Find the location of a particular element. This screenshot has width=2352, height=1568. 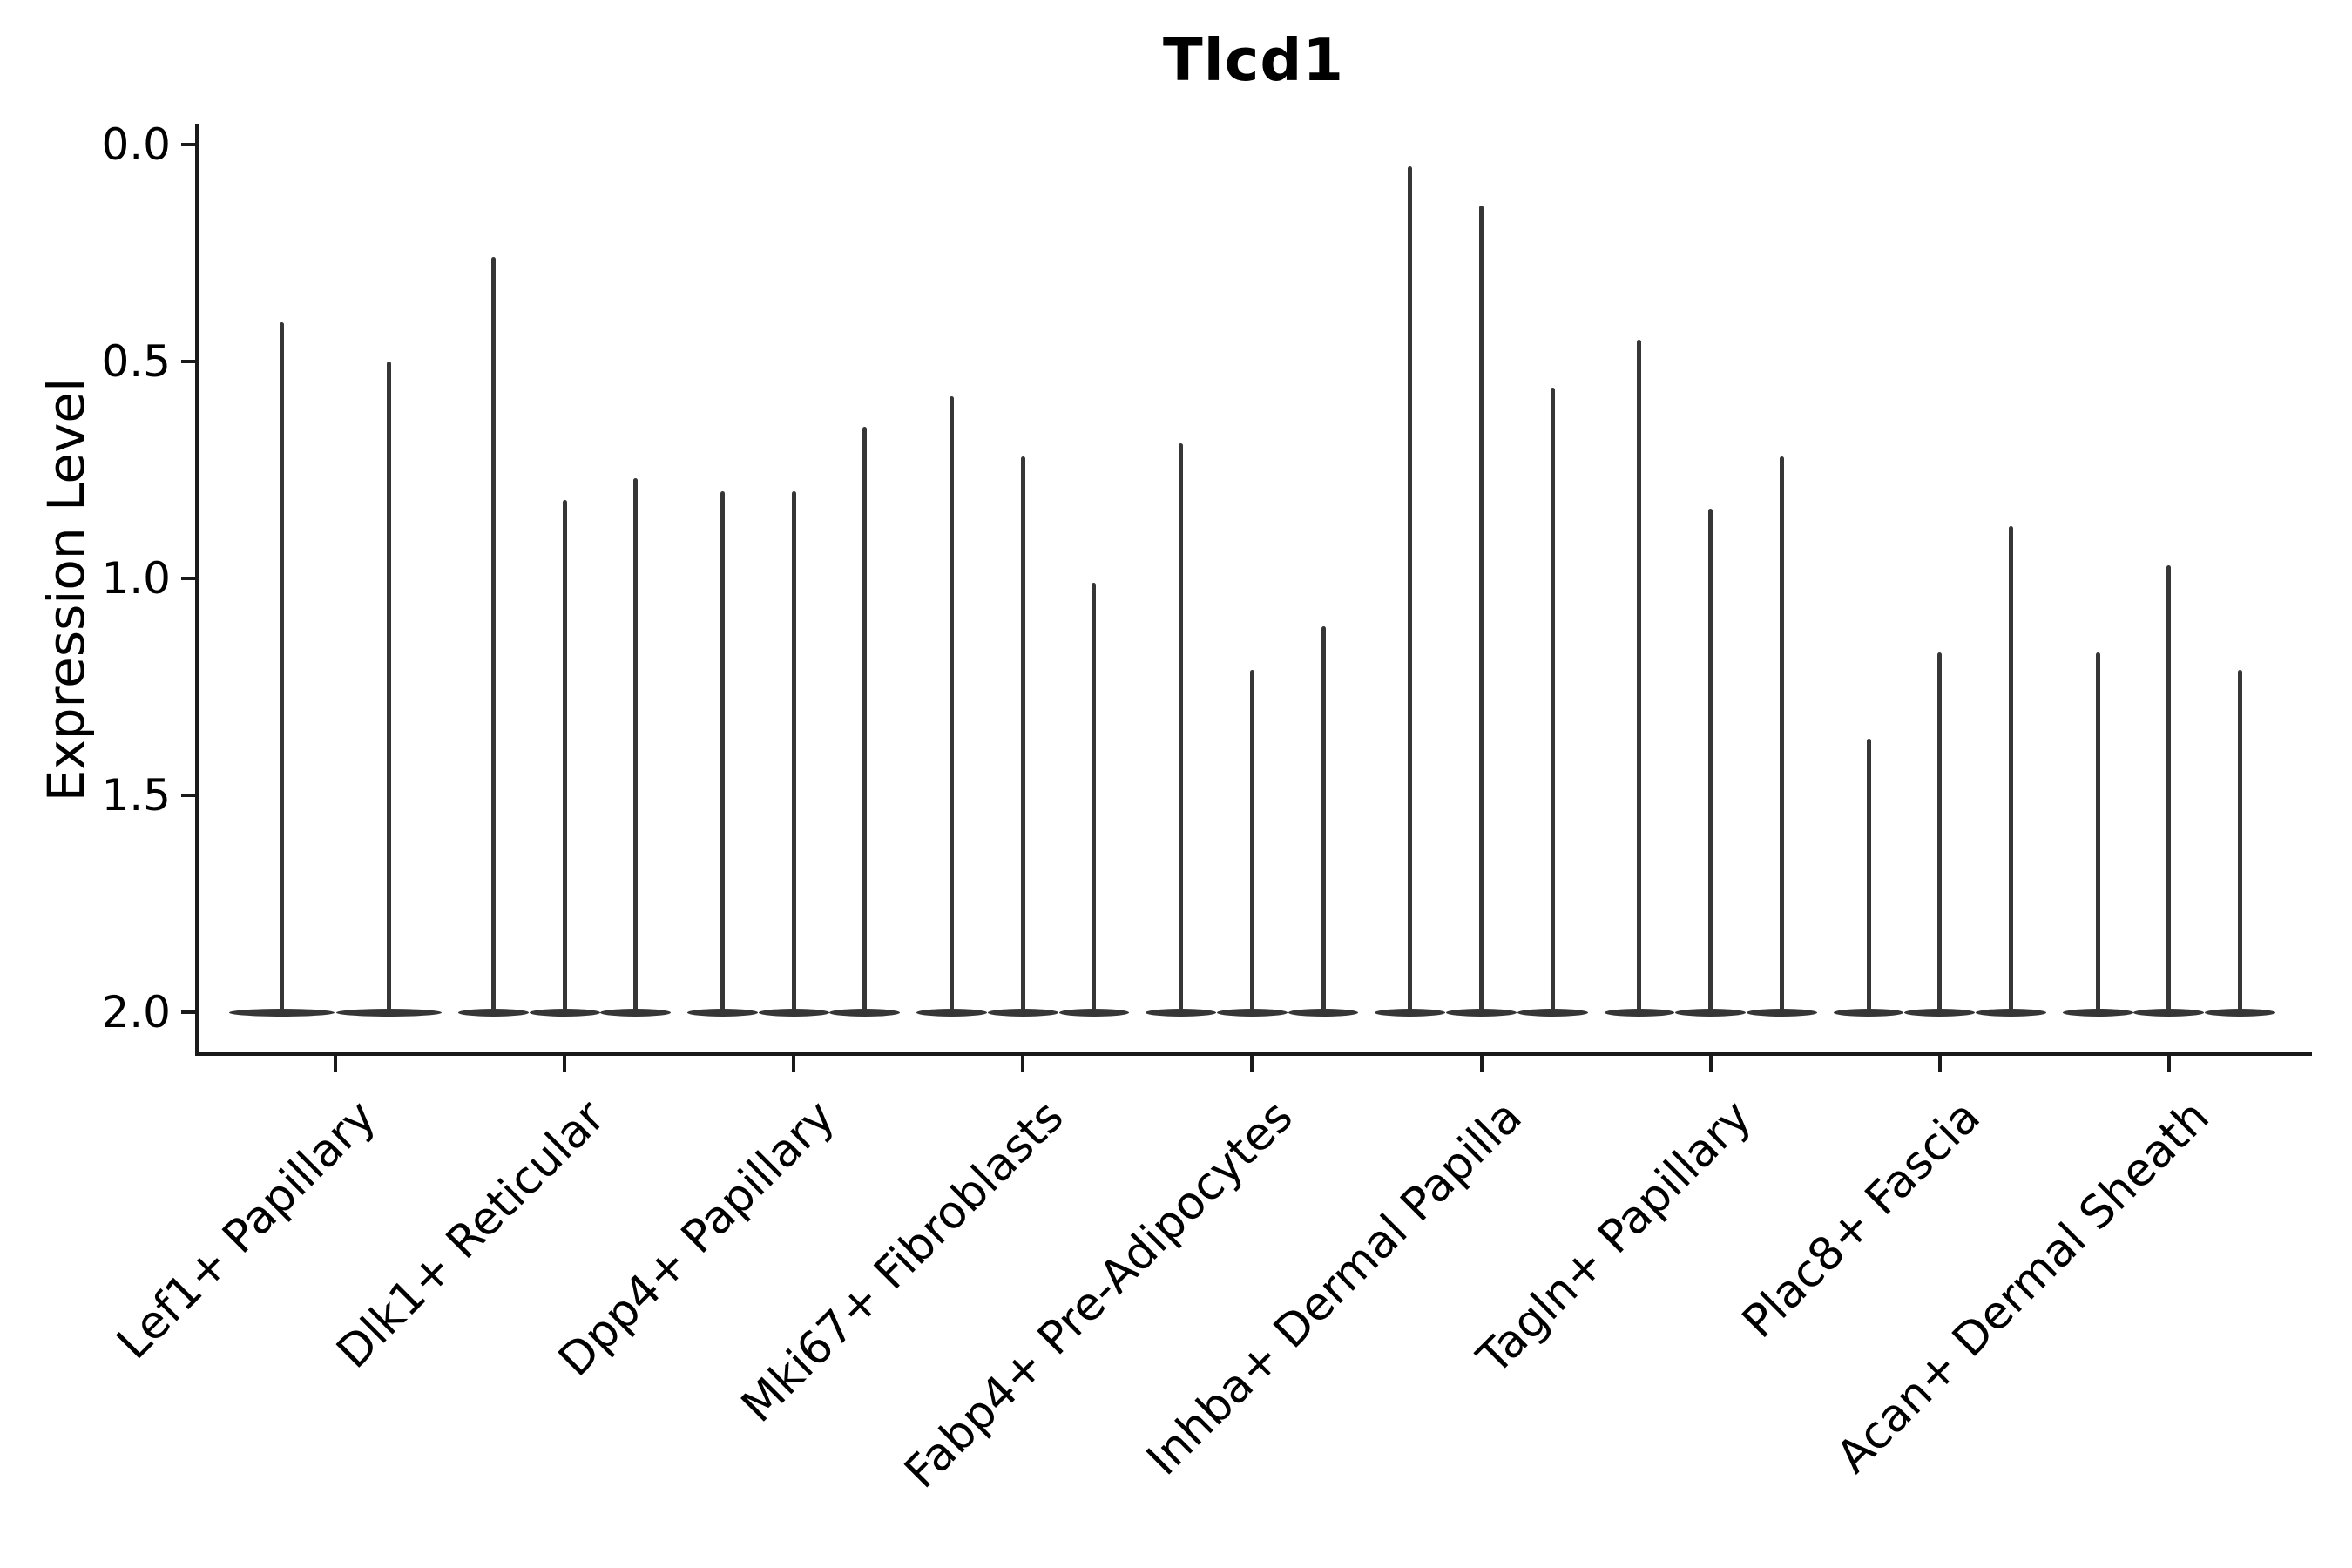

x-tick-label: Fabp4+ Pre-Adipocytes is located at coordinates (1099, 1295).